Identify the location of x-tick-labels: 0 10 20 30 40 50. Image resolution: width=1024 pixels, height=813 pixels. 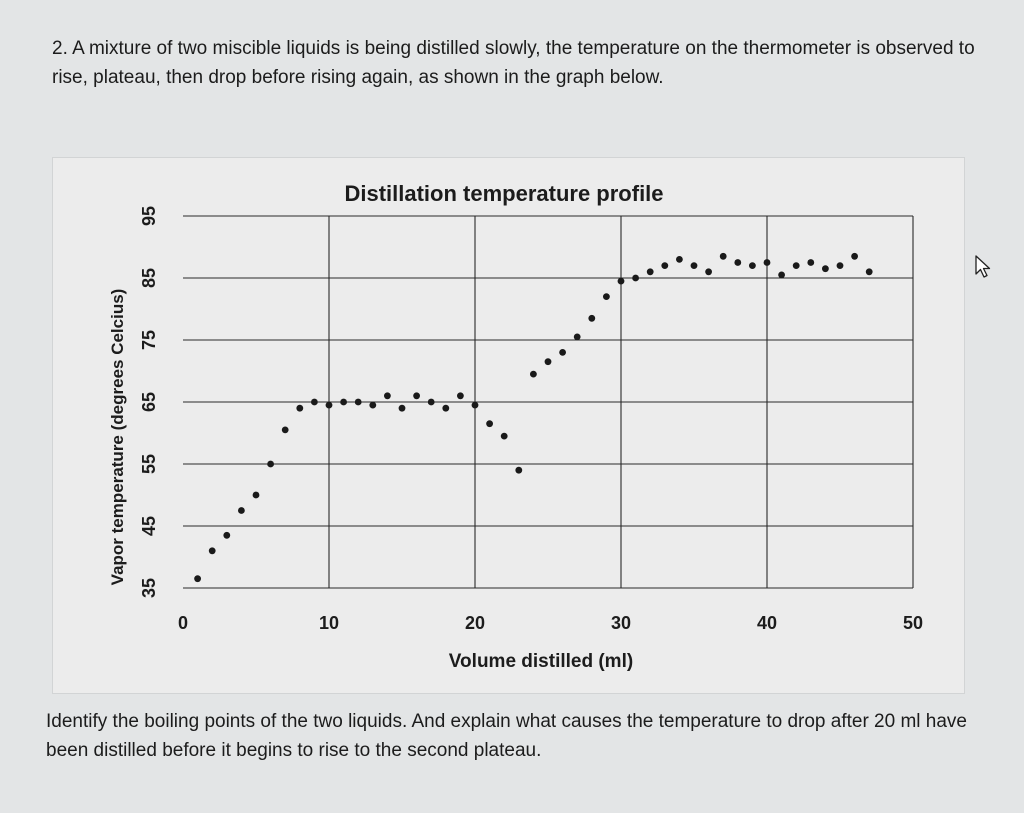
(550, 623).